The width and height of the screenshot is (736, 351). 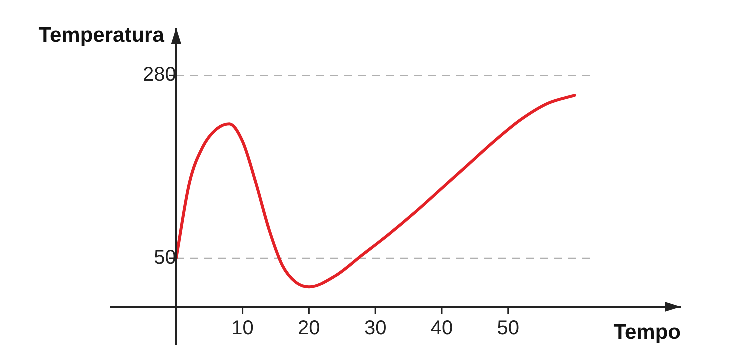 What do you see at coordinates (243, 329) in the screenshot?
I see `x-tick-label: 10` at bounding box center [243, 329].